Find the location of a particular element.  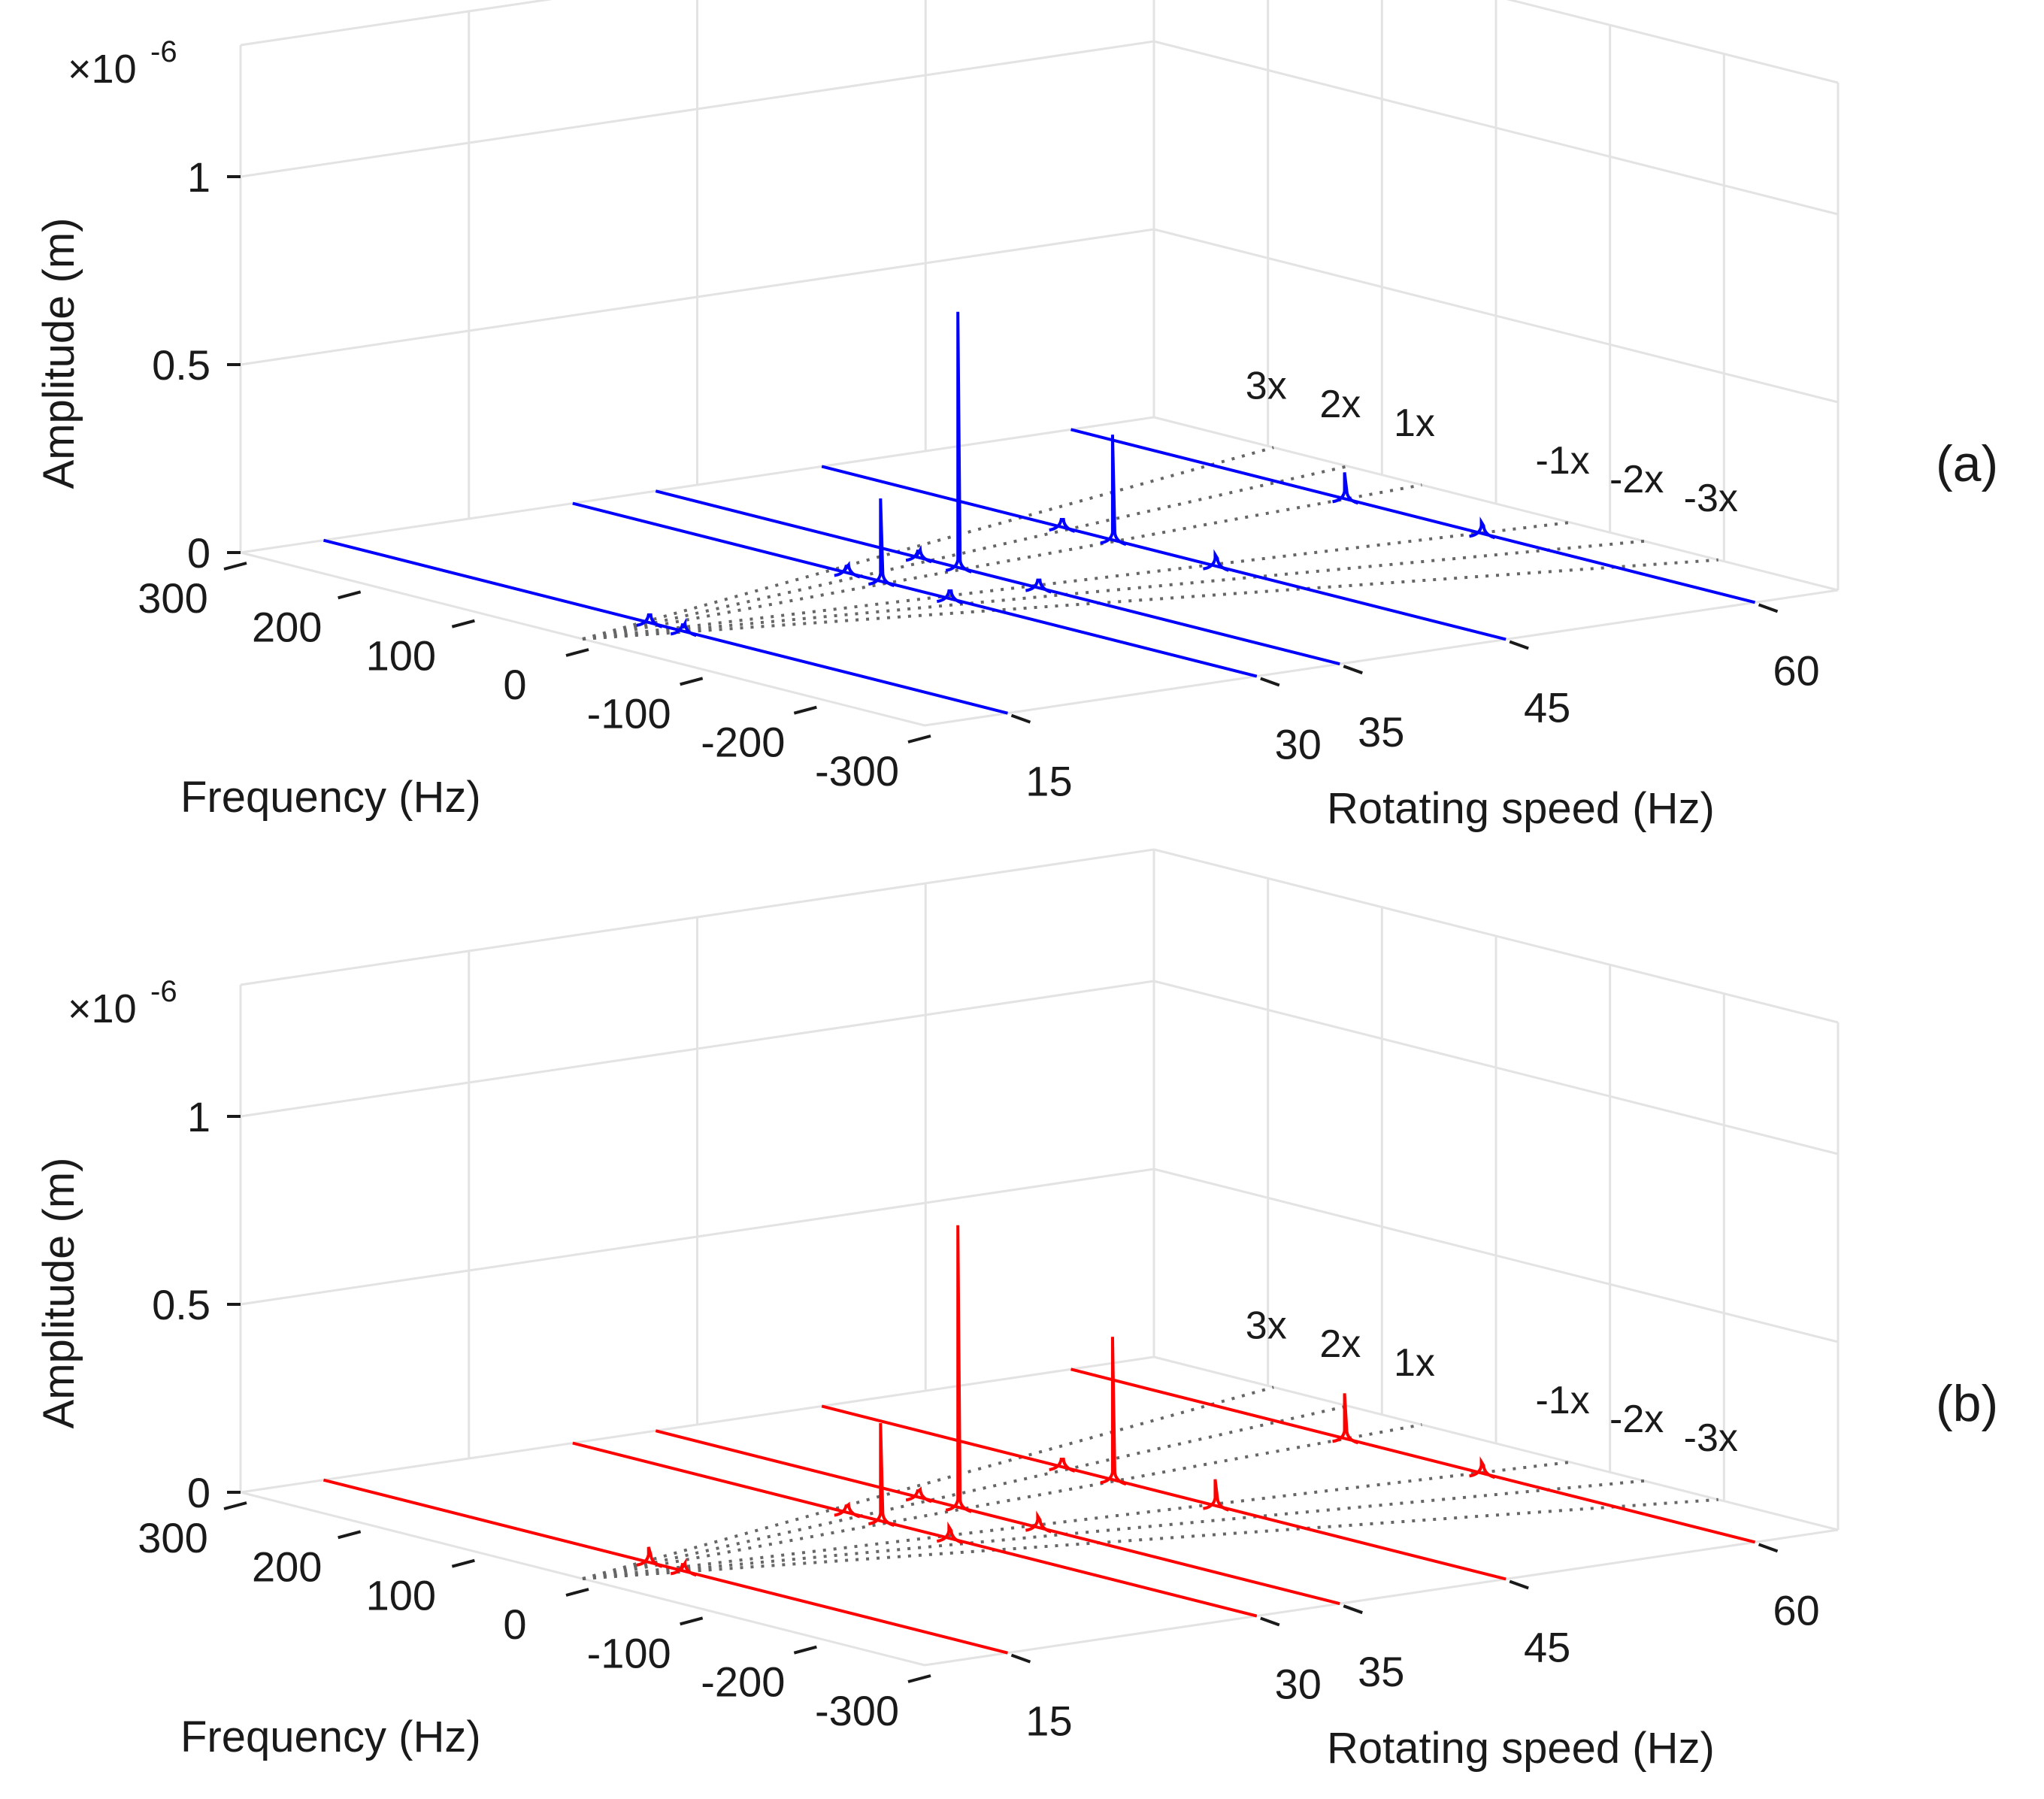

x-tick-label: -100 is located at coordinates (629, 713).